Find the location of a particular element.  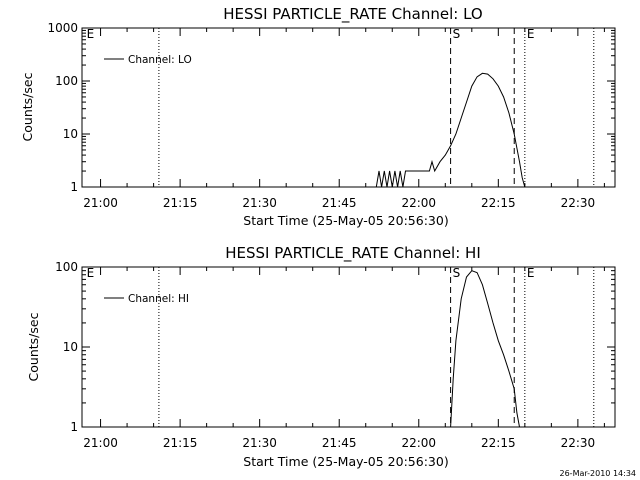

legend: Channel: LO is located at coordinates (148, 60).